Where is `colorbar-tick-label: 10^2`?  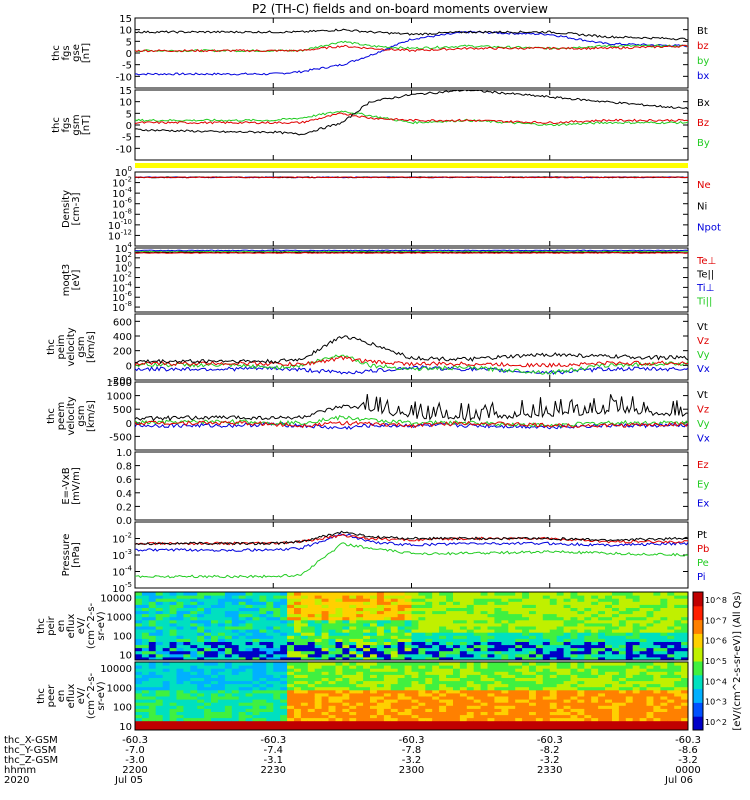 colorbar-tick-label: 10^2 is located at coordinates (716, 722).